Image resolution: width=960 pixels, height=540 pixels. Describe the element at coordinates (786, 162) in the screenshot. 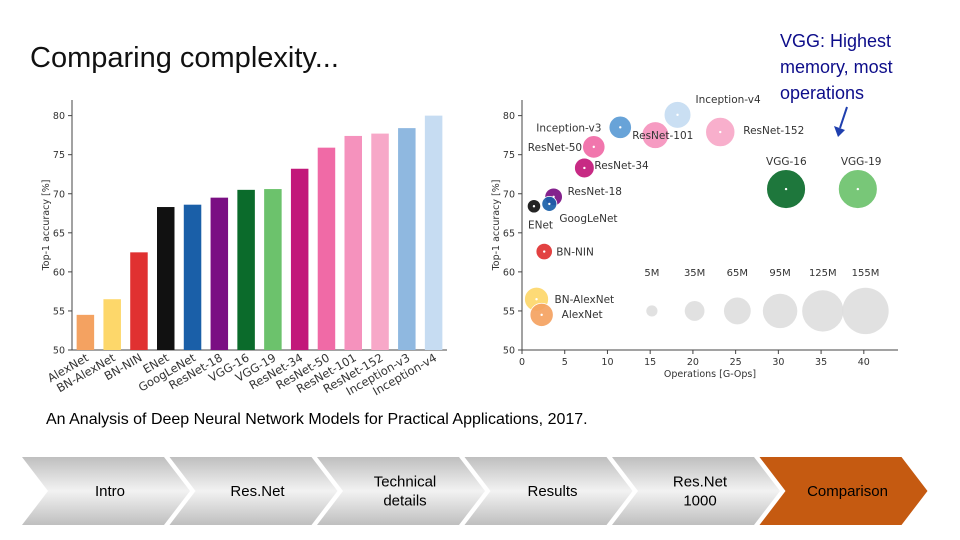

I see `bubble-label-vgg-16: VGG-16` at that location.